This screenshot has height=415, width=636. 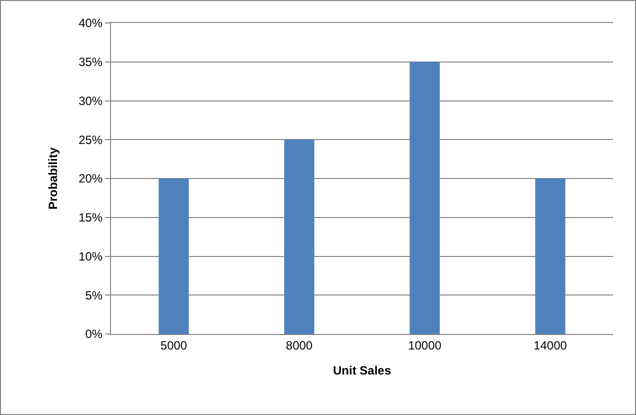 I want to click on y-tick-label: 0%, so click(x=94, y=334).